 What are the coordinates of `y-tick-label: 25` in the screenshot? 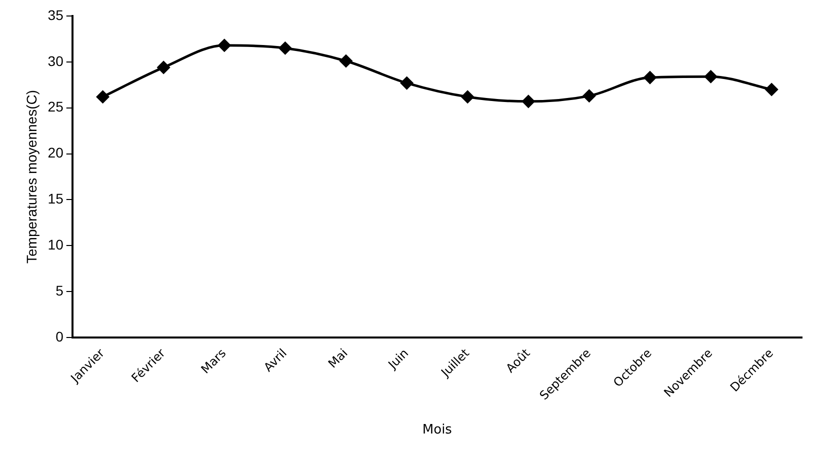 It's located at (56, 106).